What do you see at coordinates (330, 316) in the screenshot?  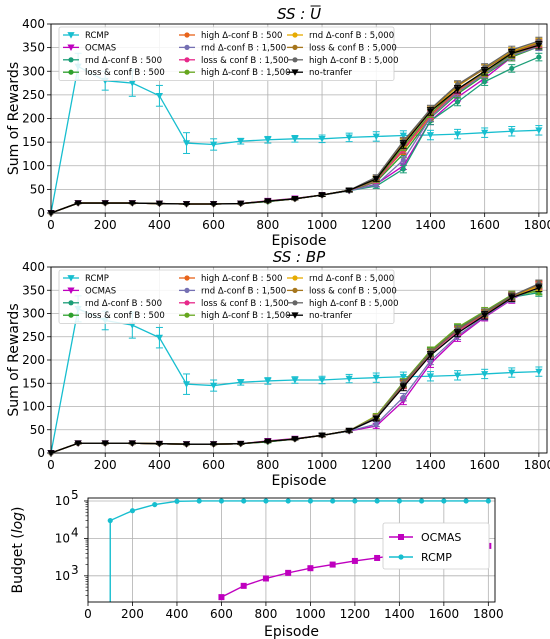 I see `legend-label: no-tranfer` at bounding box center [330, 316].